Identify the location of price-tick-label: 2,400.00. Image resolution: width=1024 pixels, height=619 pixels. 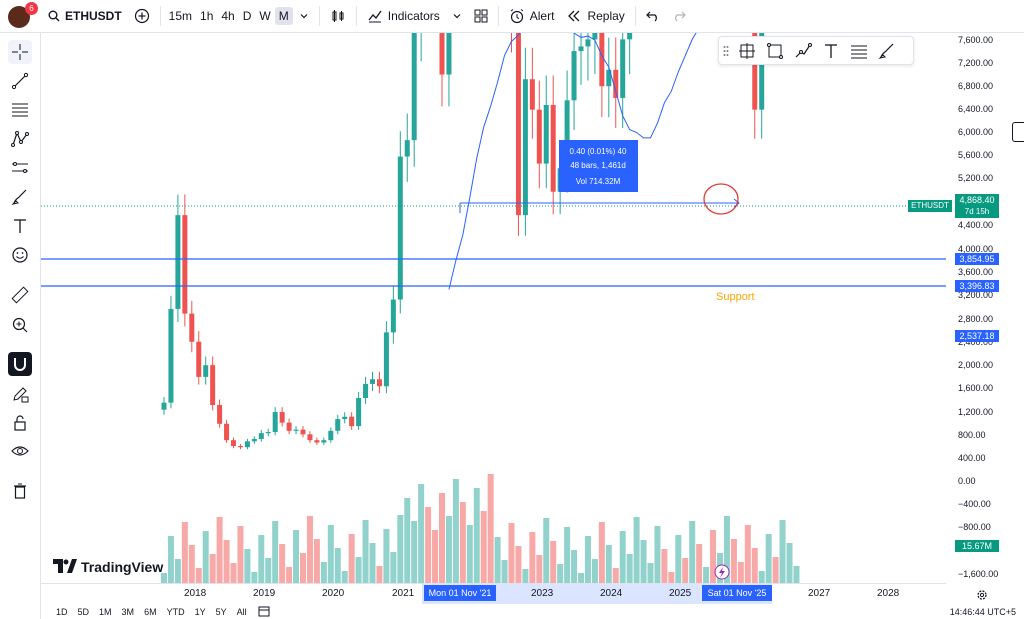
(976, 342).